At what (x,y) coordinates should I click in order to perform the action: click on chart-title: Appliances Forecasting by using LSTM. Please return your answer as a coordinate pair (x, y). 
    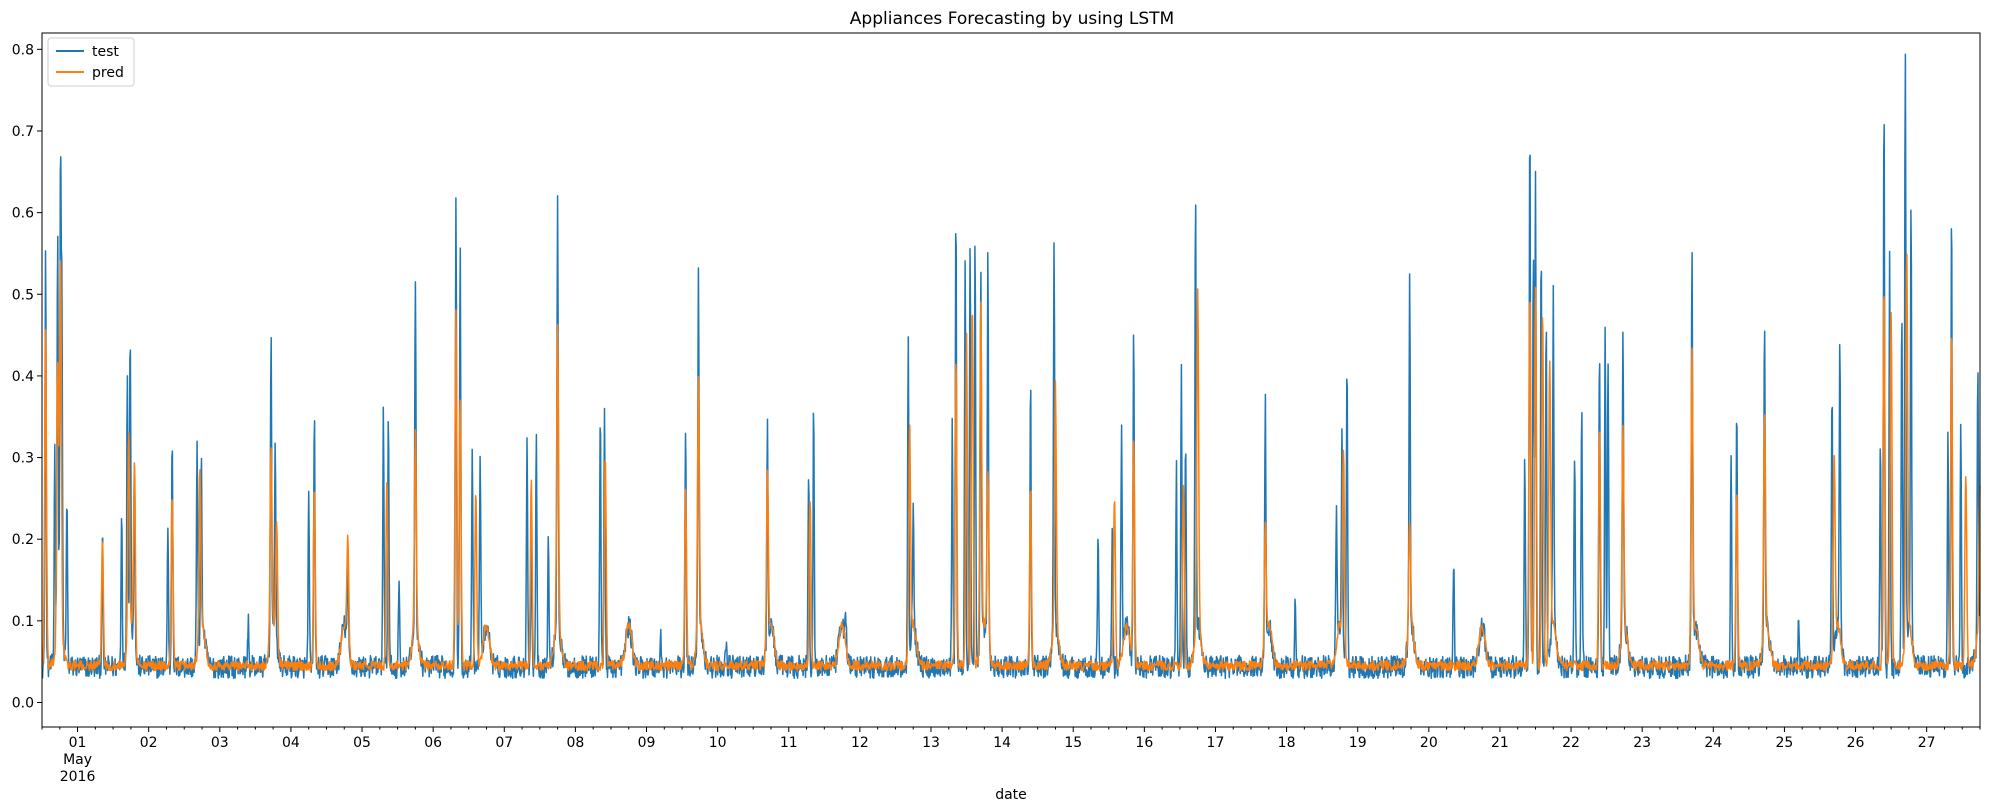
    Looking at the image, I should click on (1012, 19).